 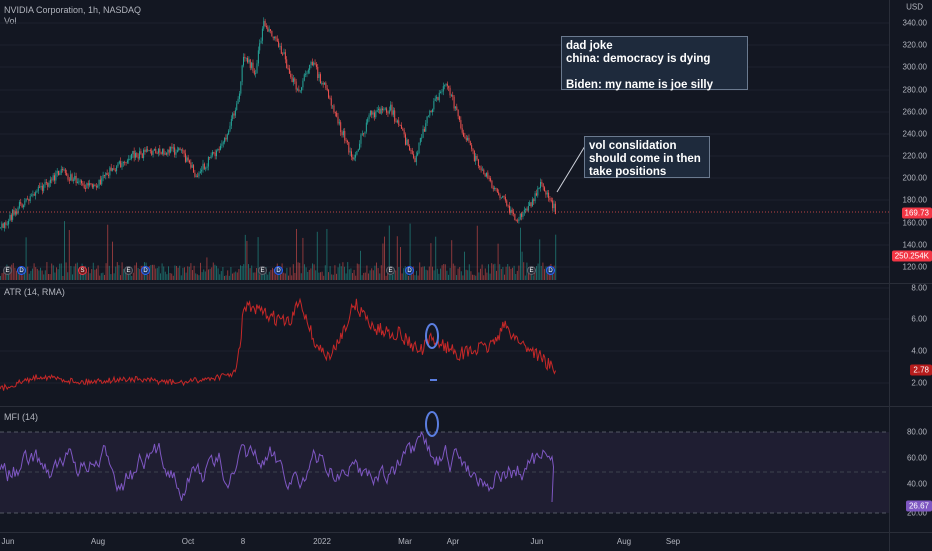 What do you see at coordinates (916, 458) in the screenshot?
I see `mfi-tick: 60.00` at bounding box center [916, 458].